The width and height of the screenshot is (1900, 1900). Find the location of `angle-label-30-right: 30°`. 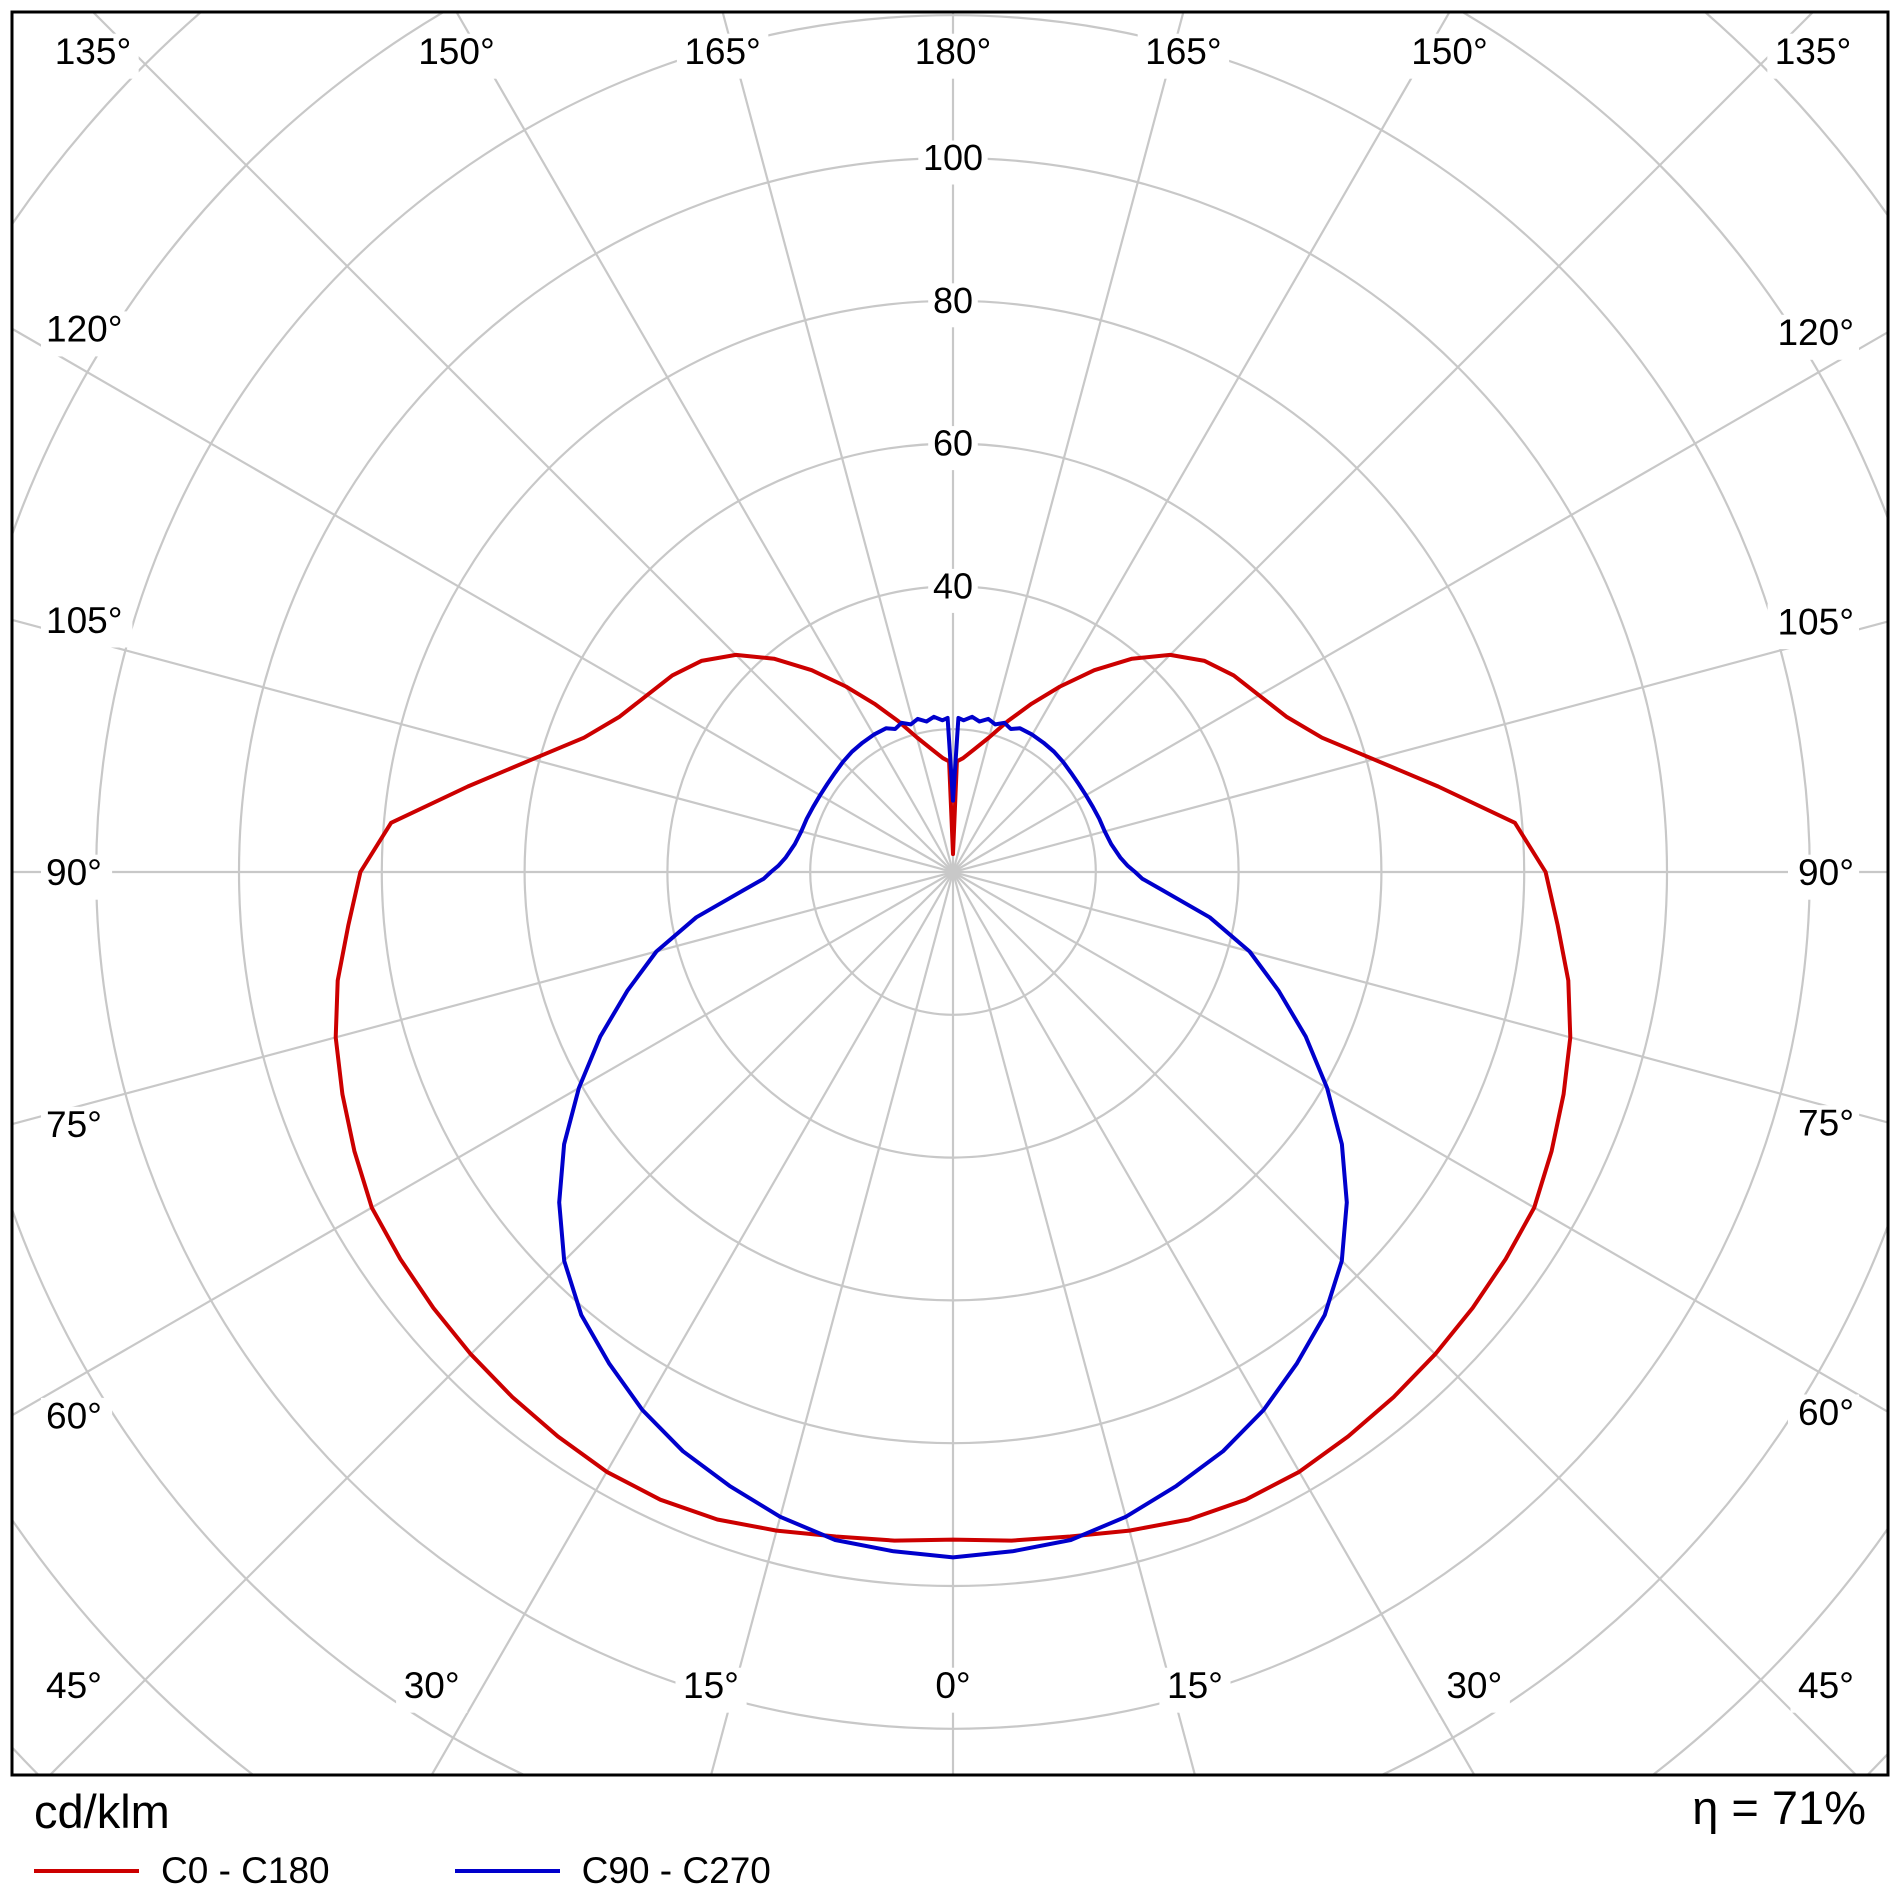

angle-label-30-right: 30° is located at coordinates (1474, 1685).